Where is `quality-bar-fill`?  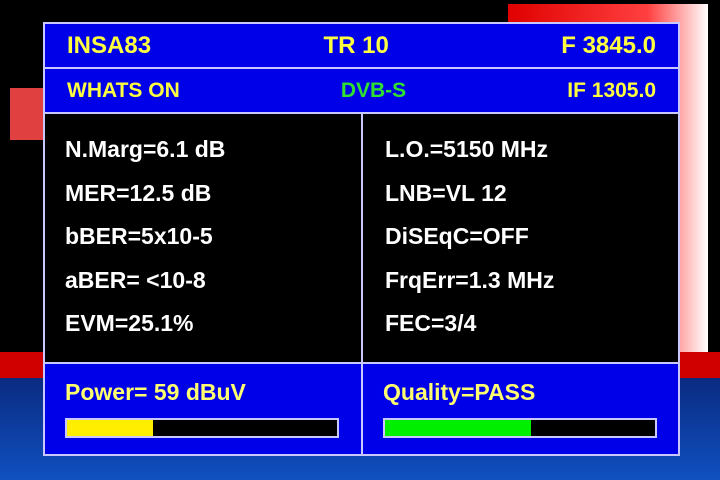
quality-bar-fill is located at coordinates (458, 428).